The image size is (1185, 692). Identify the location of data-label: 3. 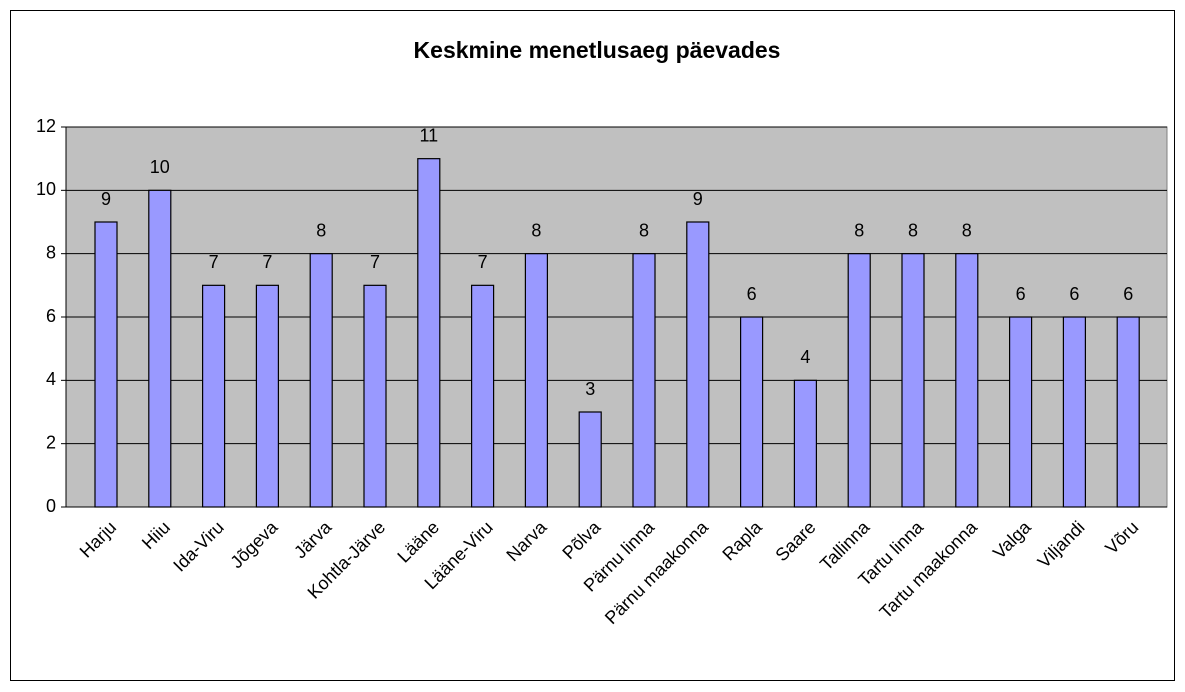
(590, 389).